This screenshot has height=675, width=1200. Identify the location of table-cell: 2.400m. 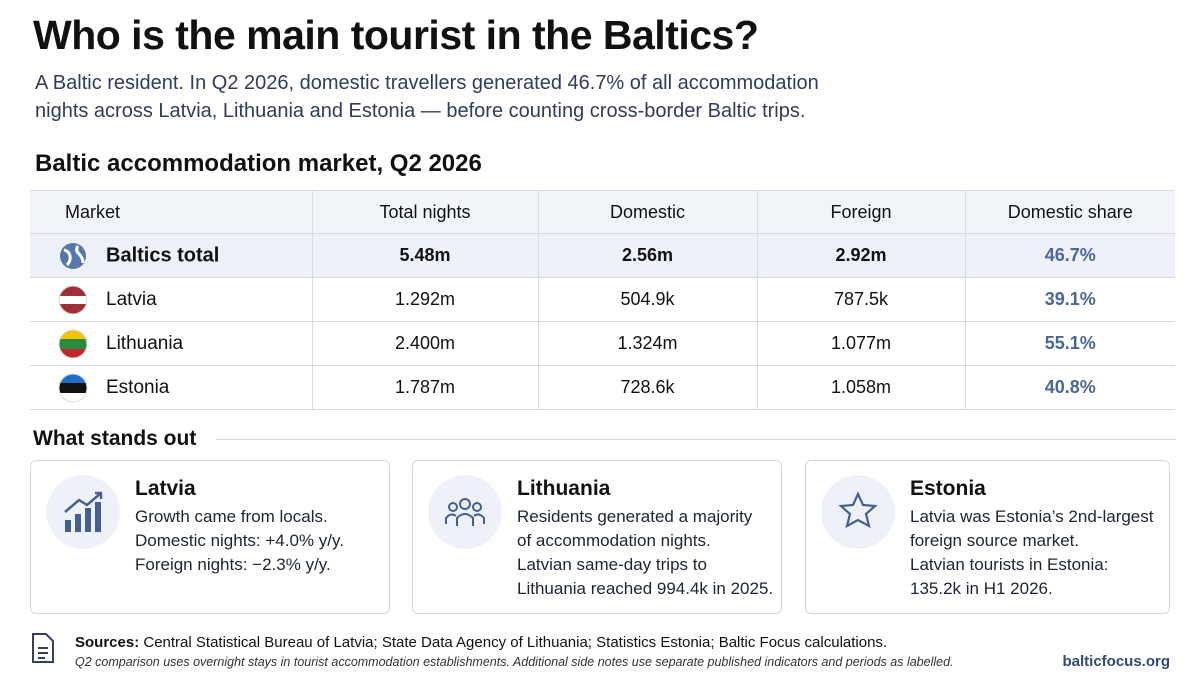
(424, 343).